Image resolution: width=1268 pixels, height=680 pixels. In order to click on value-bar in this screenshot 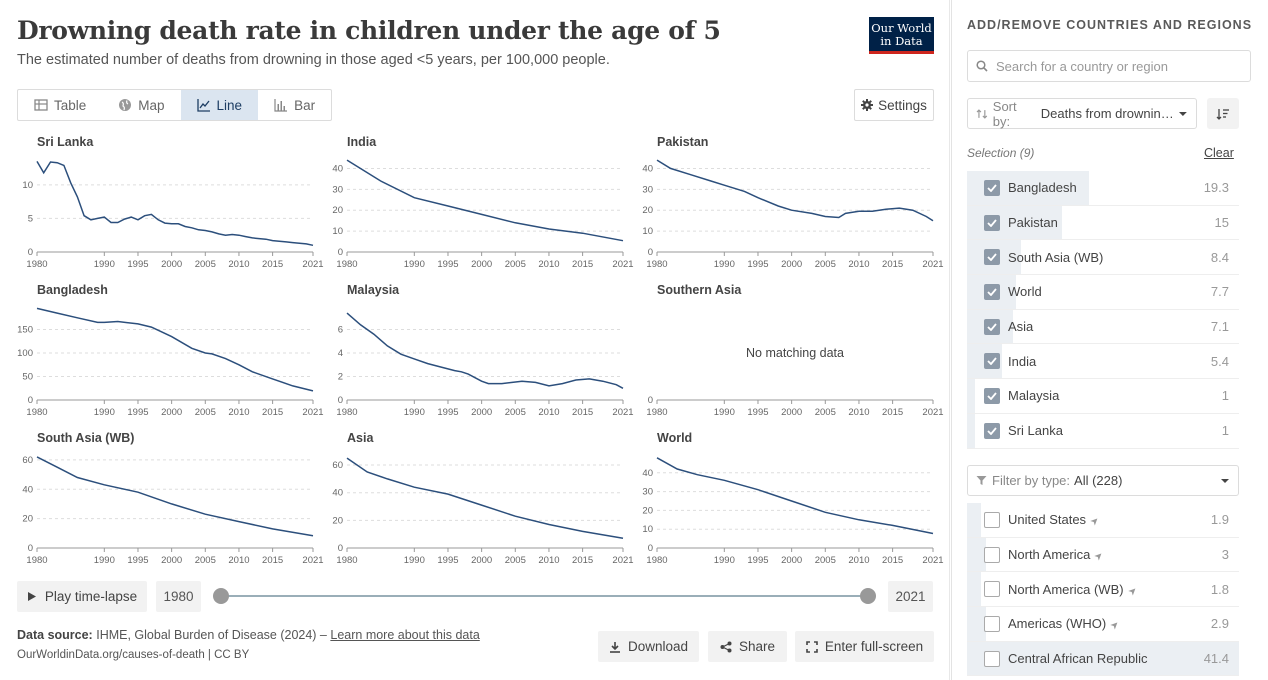, I will do `click(974, 589)`.